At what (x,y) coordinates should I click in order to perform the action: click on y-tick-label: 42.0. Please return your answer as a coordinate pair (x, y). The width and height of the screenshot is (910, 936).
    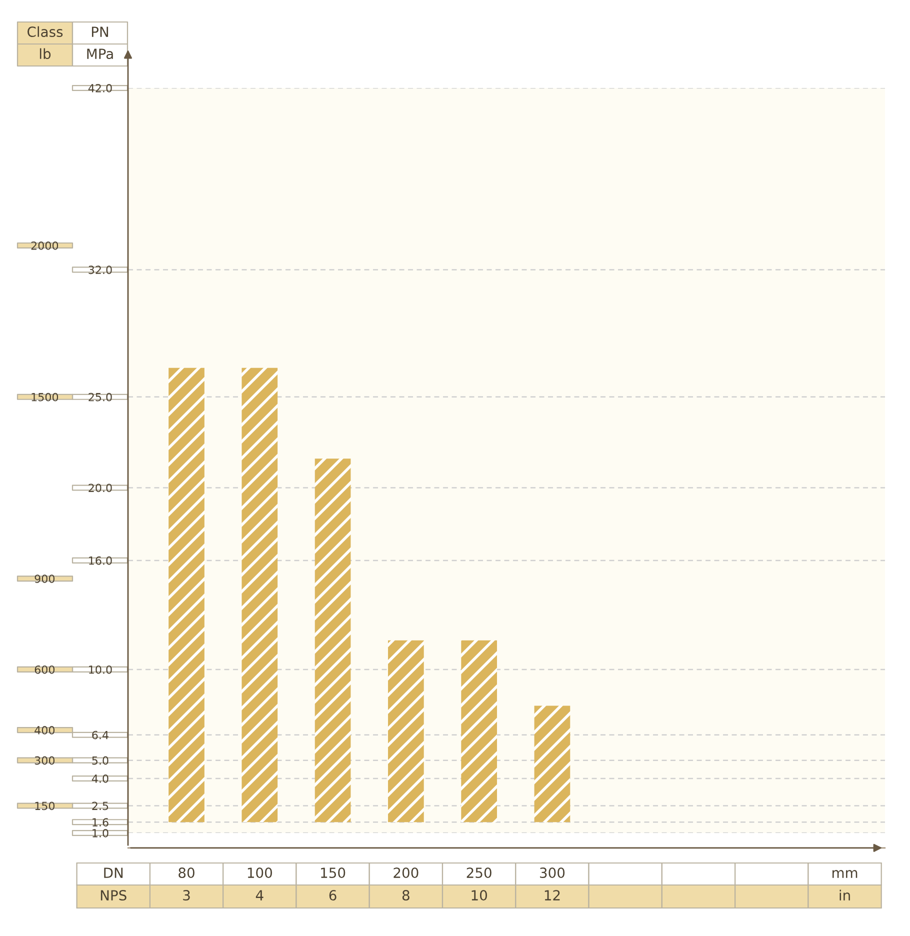
    Looking at the image, I should click on (100, 88).